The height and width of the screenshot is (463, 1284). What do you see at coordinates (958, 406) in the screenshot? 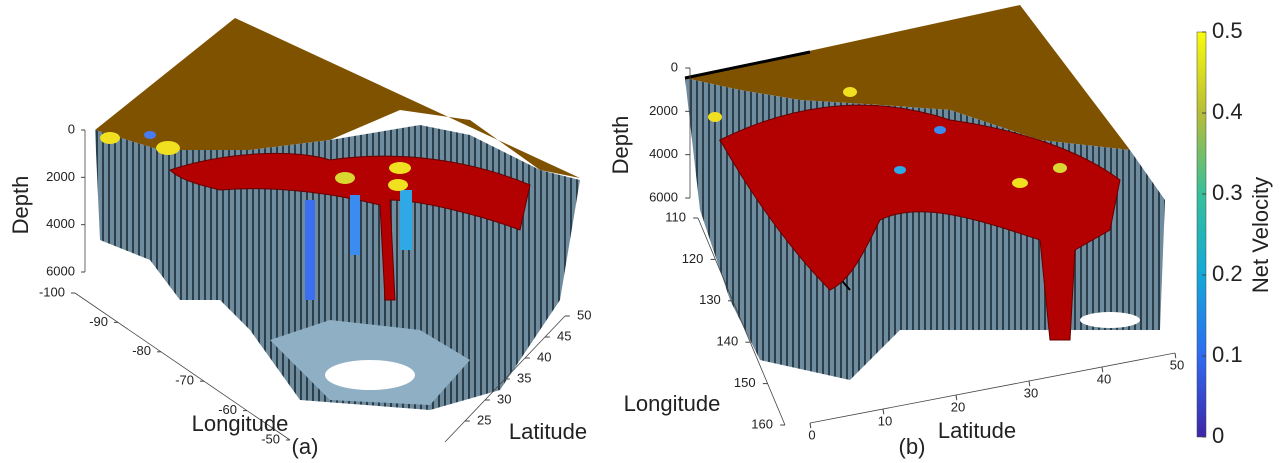
I see `y-tick-label: 20` at bounding box center [958, 406].